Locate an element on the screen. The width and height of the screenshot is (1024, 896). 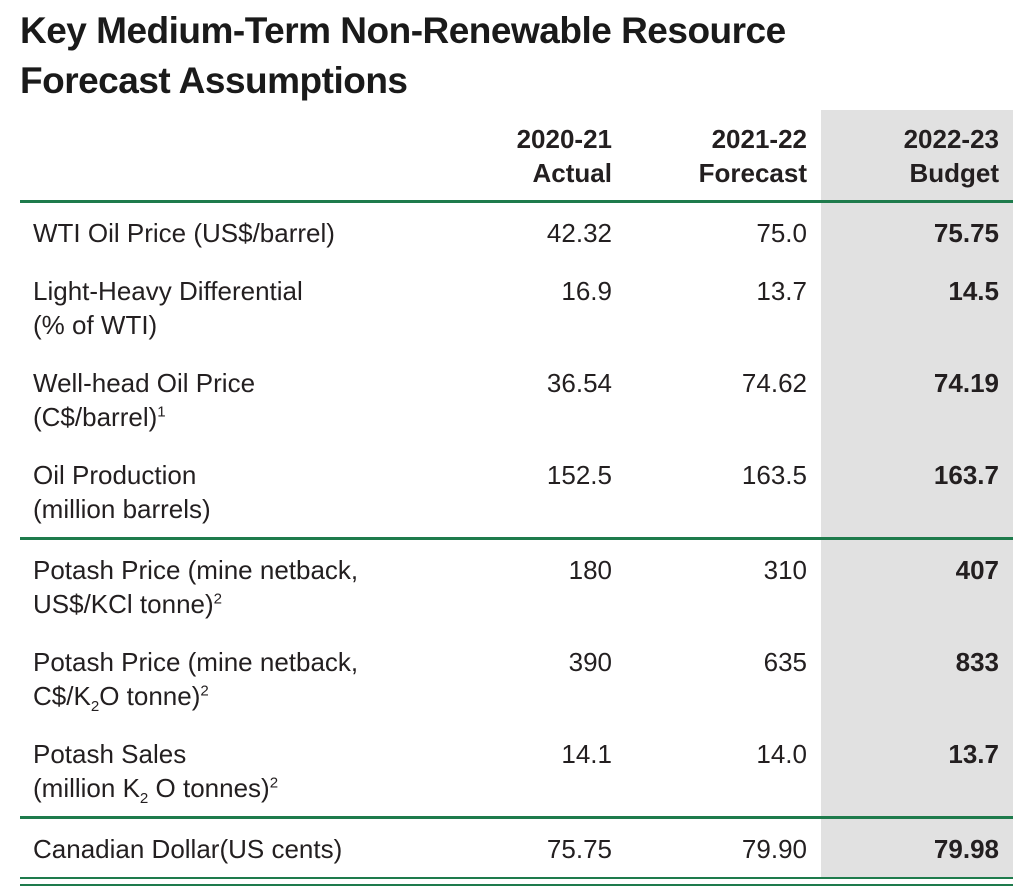
value-budget: 74.19 is located at coordinates (917, 399).